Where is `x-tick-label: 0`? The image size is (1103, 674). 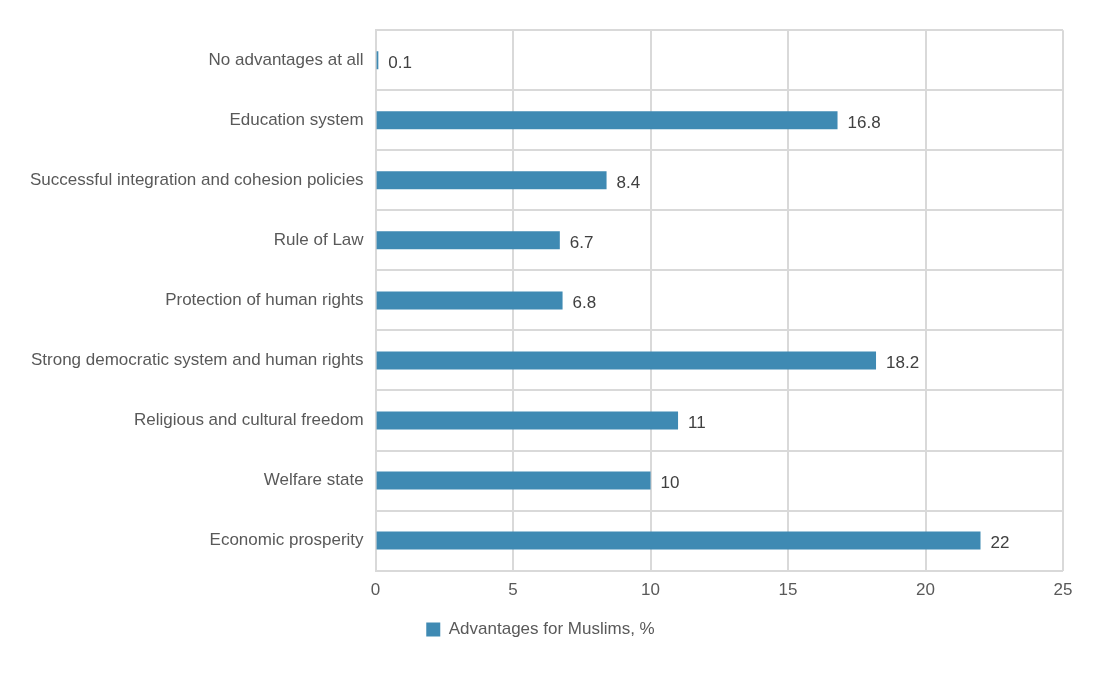
x-tick-label: 0 is located at coordinates (375, 590).